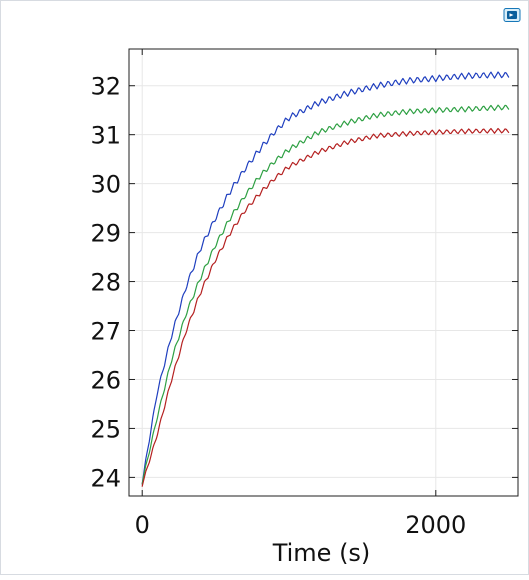 Image resolution: width=529 pixels, height=580 pixels. What do you see at coordinates (105, 429) in the screenshot?
I see `y-tick-label-1: 25` at bounding box center [105, 429].